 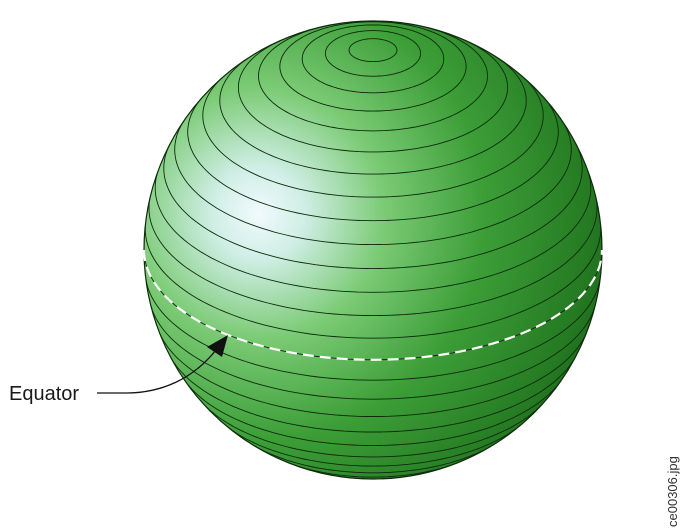 I want to click on file-name-label: ce00306.jpg, so click(x=672, y=491).